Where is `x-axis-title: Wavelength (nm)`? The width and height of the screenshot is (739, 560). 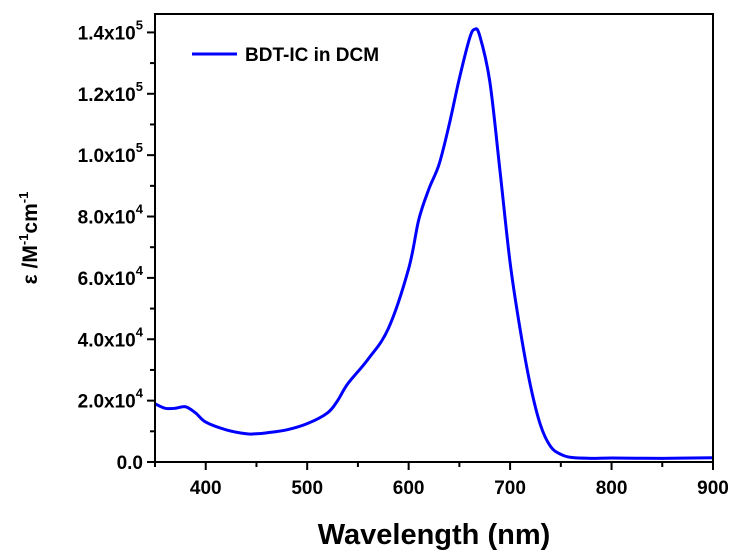 x-axis-title: Wavelength (nm) is located at coordinates (434, 535).